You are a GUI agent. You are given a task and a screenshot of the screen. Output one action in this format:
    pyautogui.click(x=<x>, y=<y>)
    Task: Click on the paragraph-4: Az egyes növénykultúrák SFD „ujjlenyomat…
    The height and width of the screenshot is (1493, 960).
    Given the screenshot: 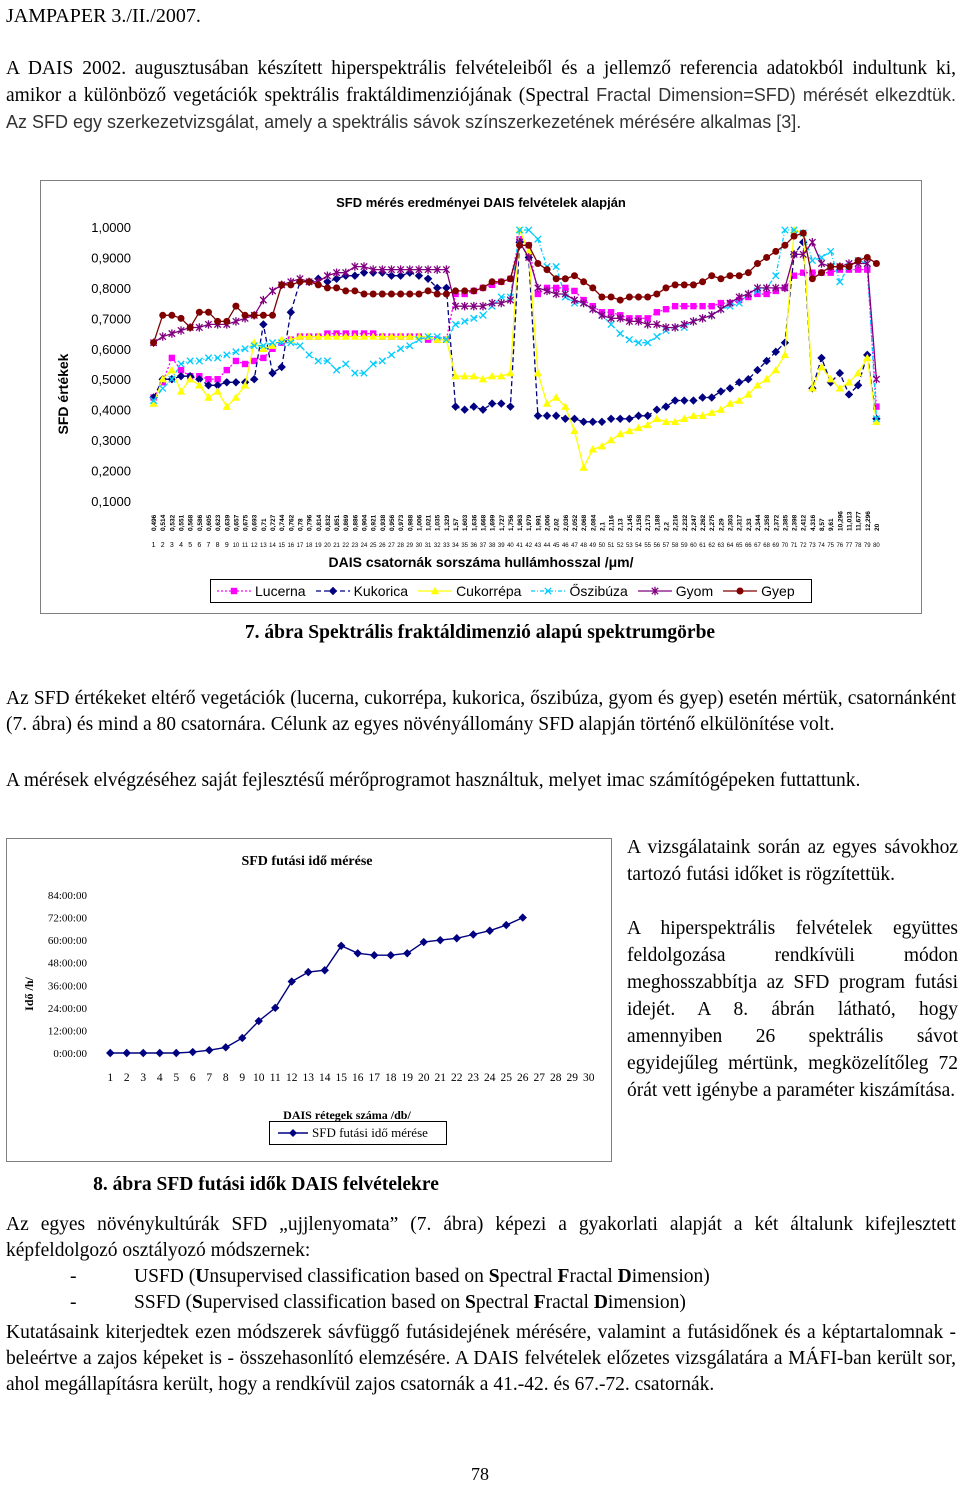 What is the action you would take?
    pyautogui.click(x=481, y=1237)
    